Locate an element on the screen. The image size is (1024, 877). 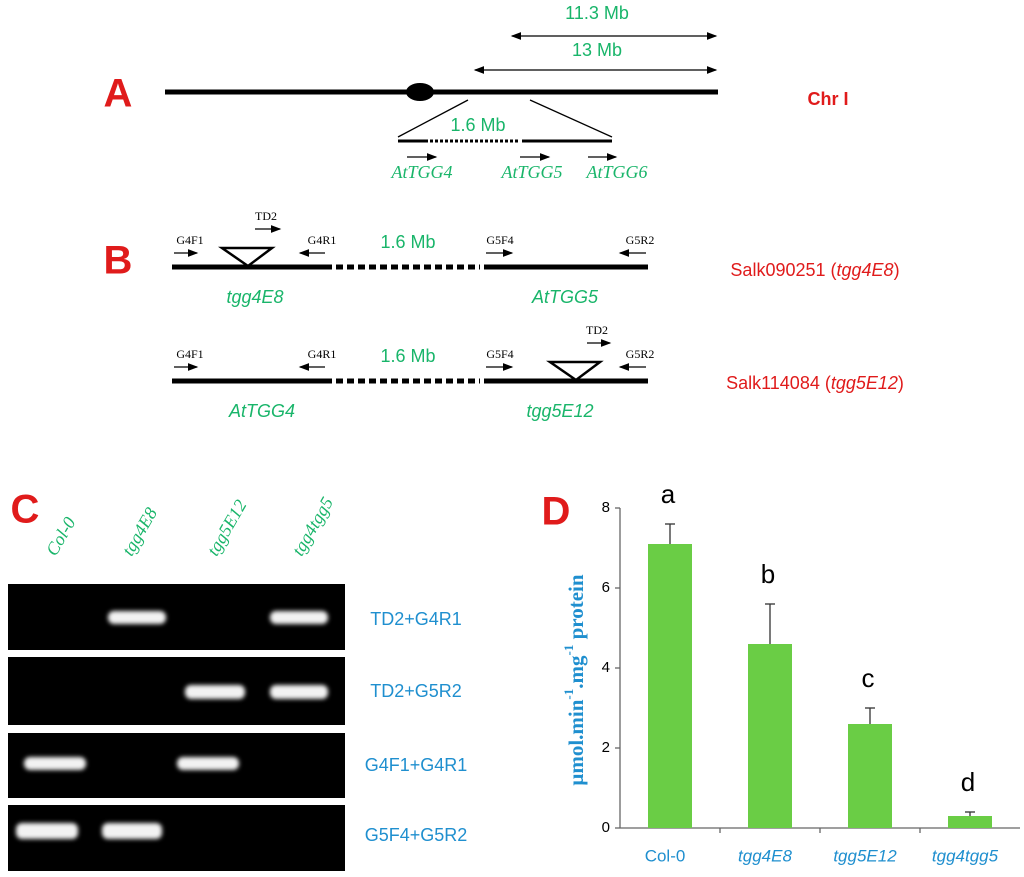
lane-label: Col-0 is located at coordinates (61, 537).